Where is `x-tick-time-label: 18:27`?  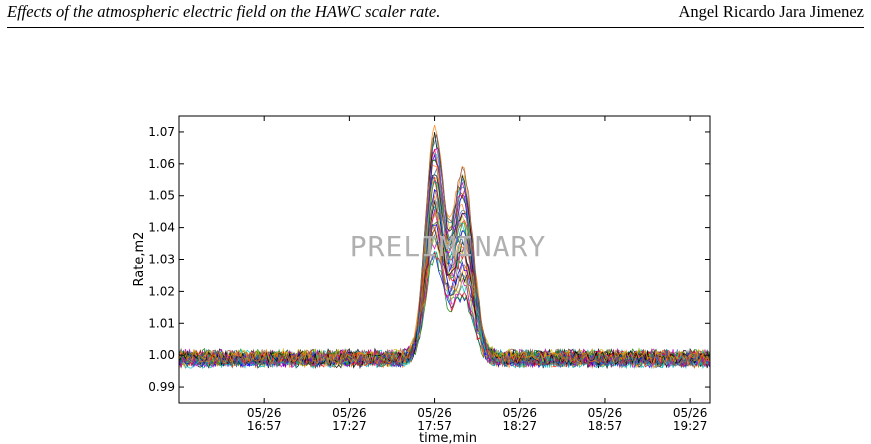 x-tick-time-label: 18:27 is located at coordinates (519, 426).